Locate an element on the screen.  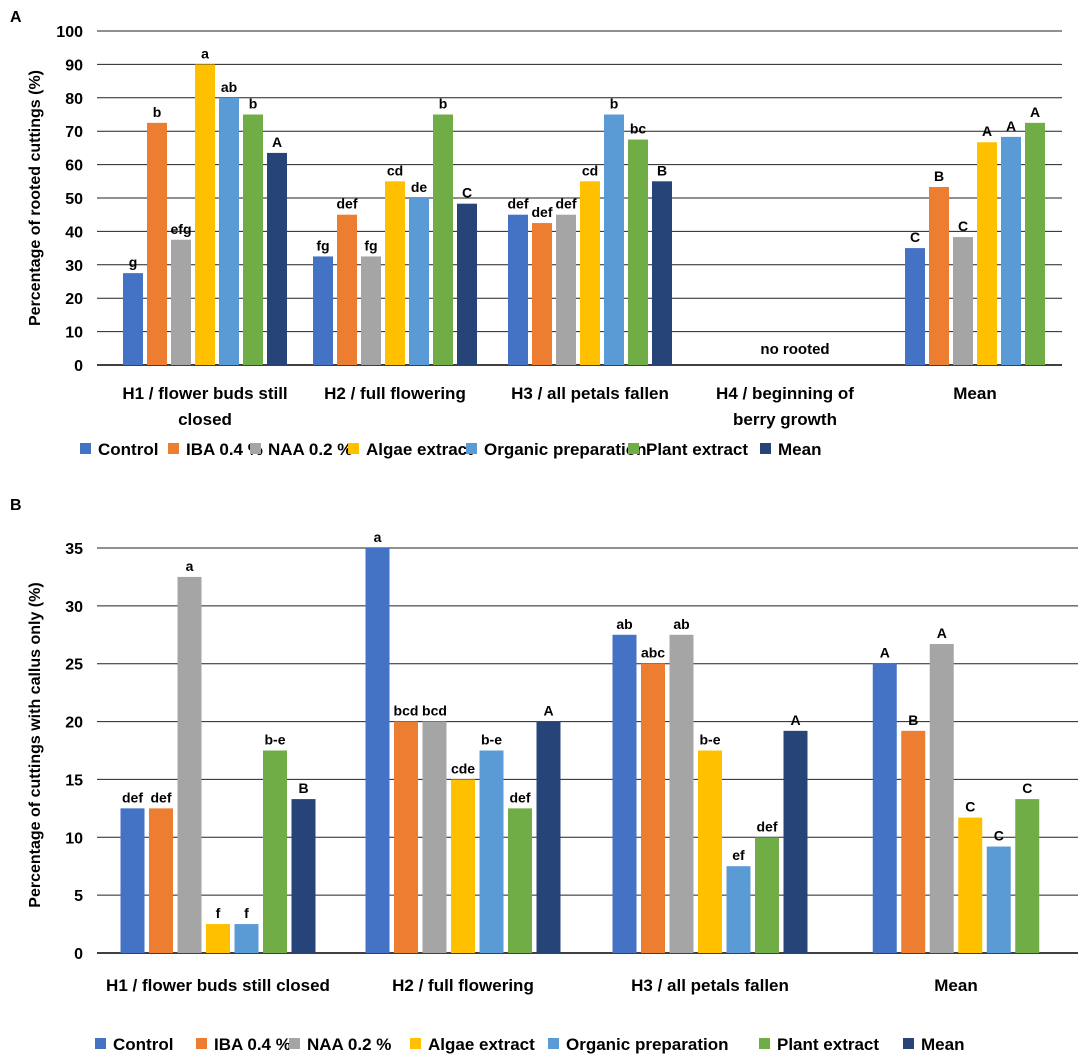
category-label-4: berry growth is located at coordinates (785, 419).